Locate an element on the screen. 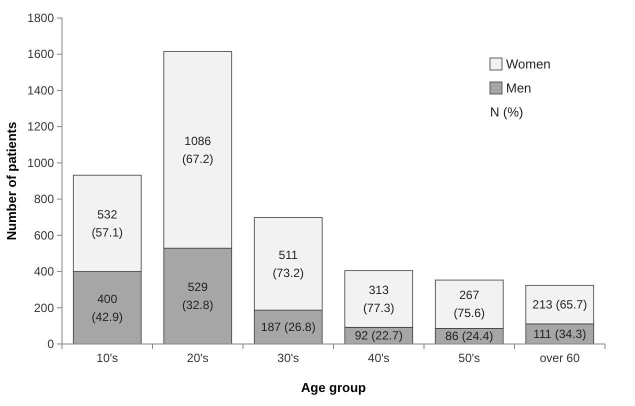  x-tick-label: 50's is located at coordinates (469, 358).